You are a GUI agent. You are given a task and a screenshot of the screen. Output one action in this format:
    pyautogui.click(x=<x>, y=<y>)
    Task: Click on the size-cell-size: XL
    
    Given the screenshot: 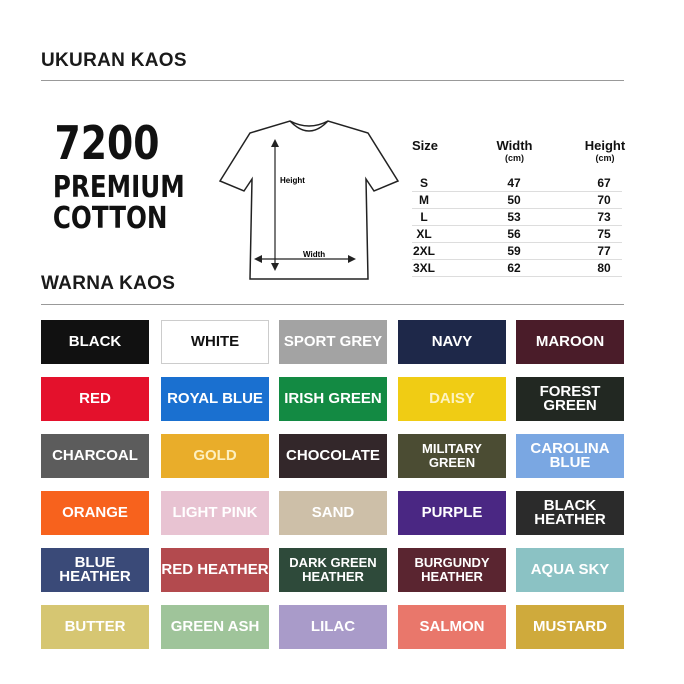 What is the action you would take?
    pyautogui.click(x=424, y=234)
    